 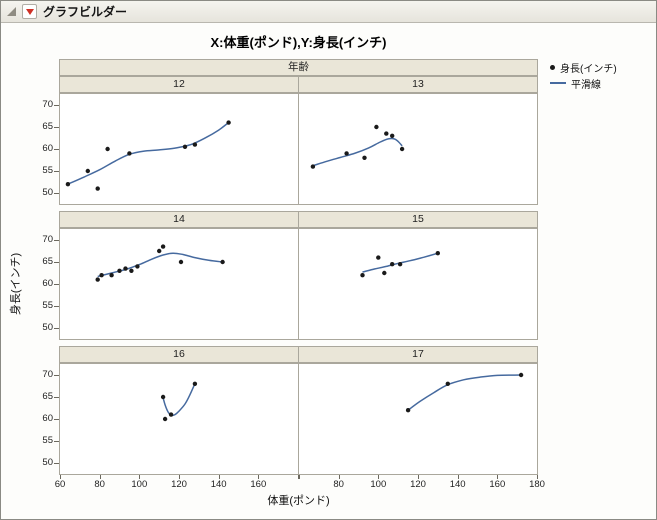 What do you see at coordinates (298, 67) in the screenshot?
I see `facet-variable-header: 年齢` at bounding box center [298, 67].